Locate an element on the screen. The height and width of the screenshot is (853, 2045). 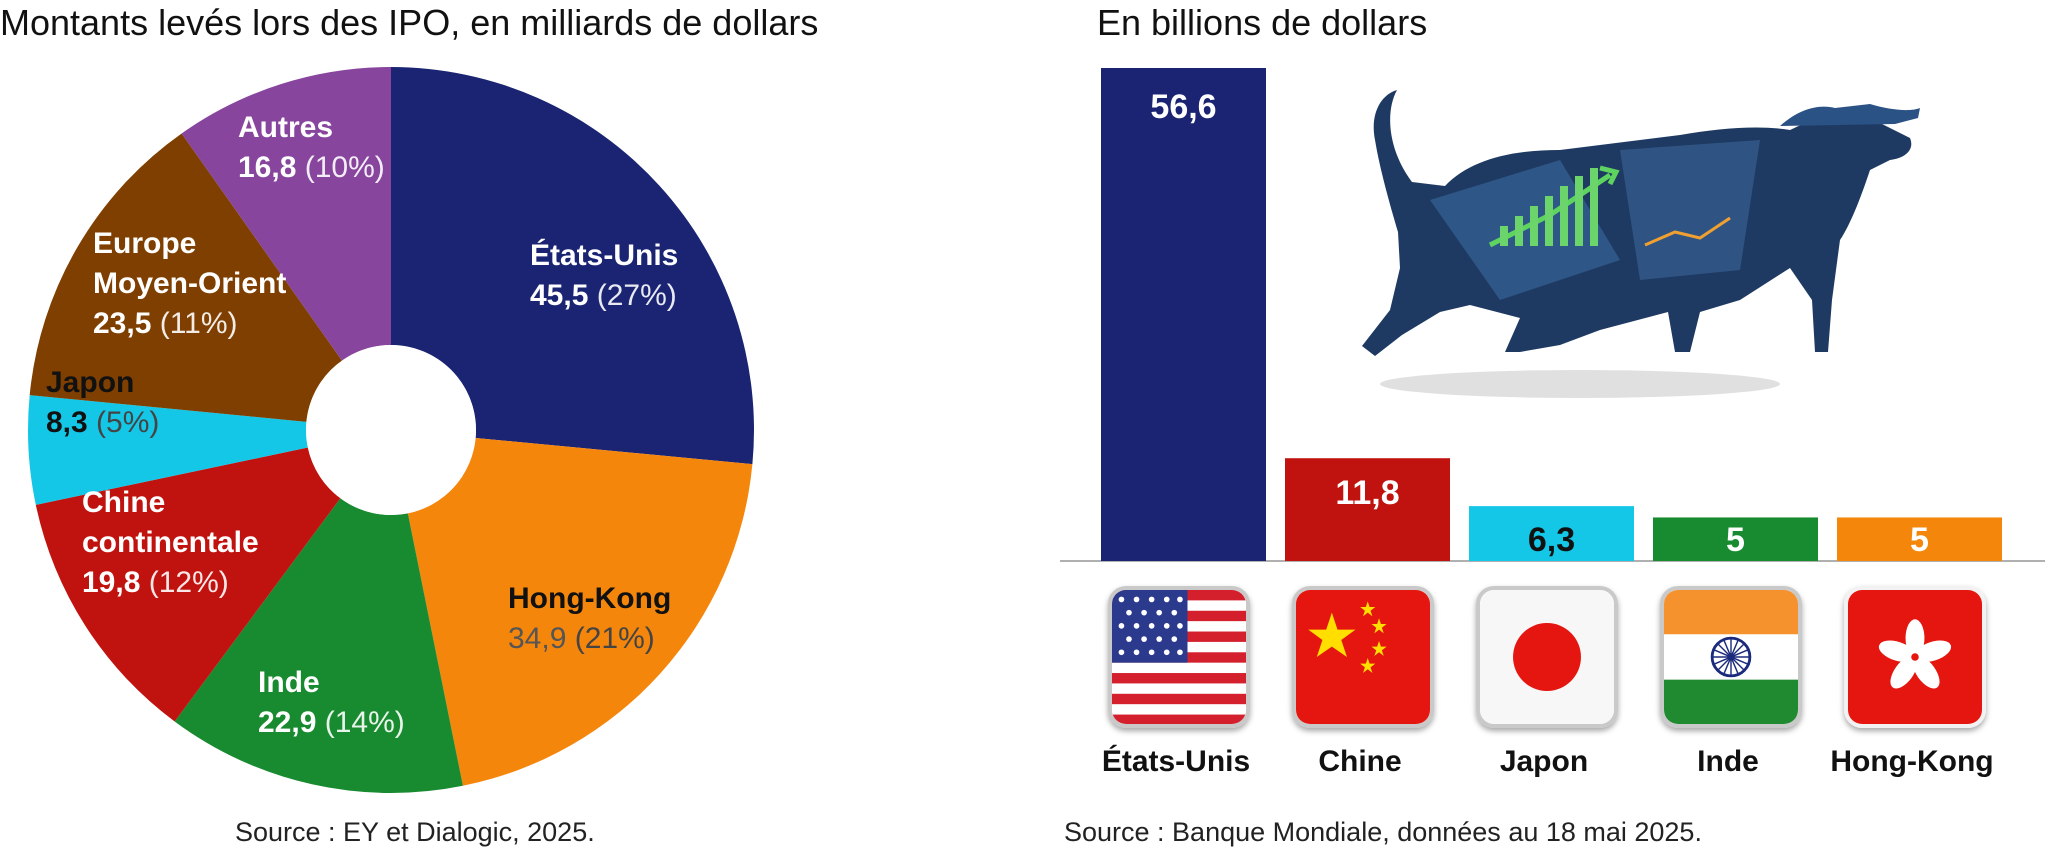
pie-label-chine-continentale: Chine continentale 19,8 (12%) is located at coordinates (170, 542).